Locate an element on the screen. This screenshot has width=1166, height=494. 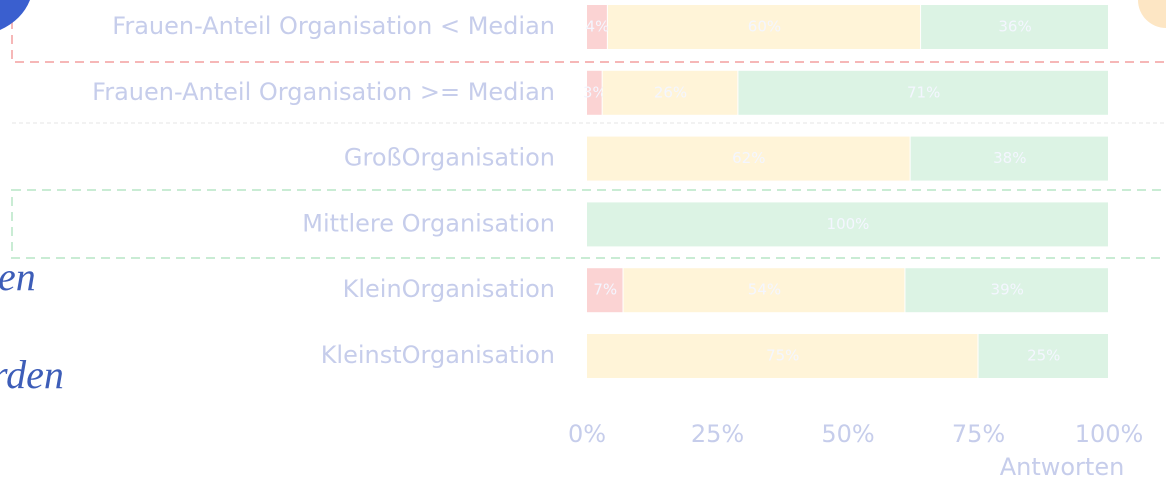
data-label: 100% is located at coordinates (848, 224).